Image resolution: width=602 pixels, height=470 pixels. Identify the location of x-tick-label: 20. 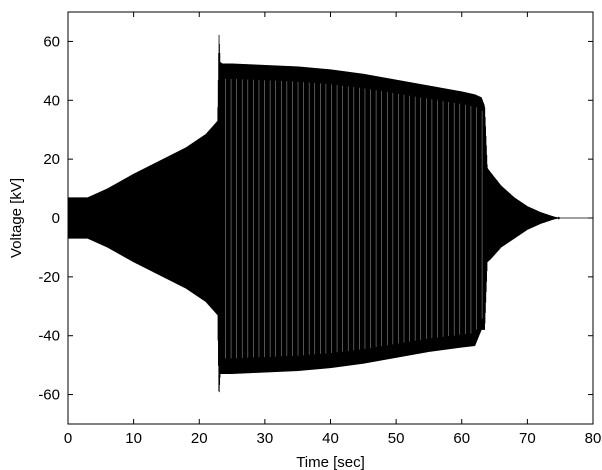
(199, 438).